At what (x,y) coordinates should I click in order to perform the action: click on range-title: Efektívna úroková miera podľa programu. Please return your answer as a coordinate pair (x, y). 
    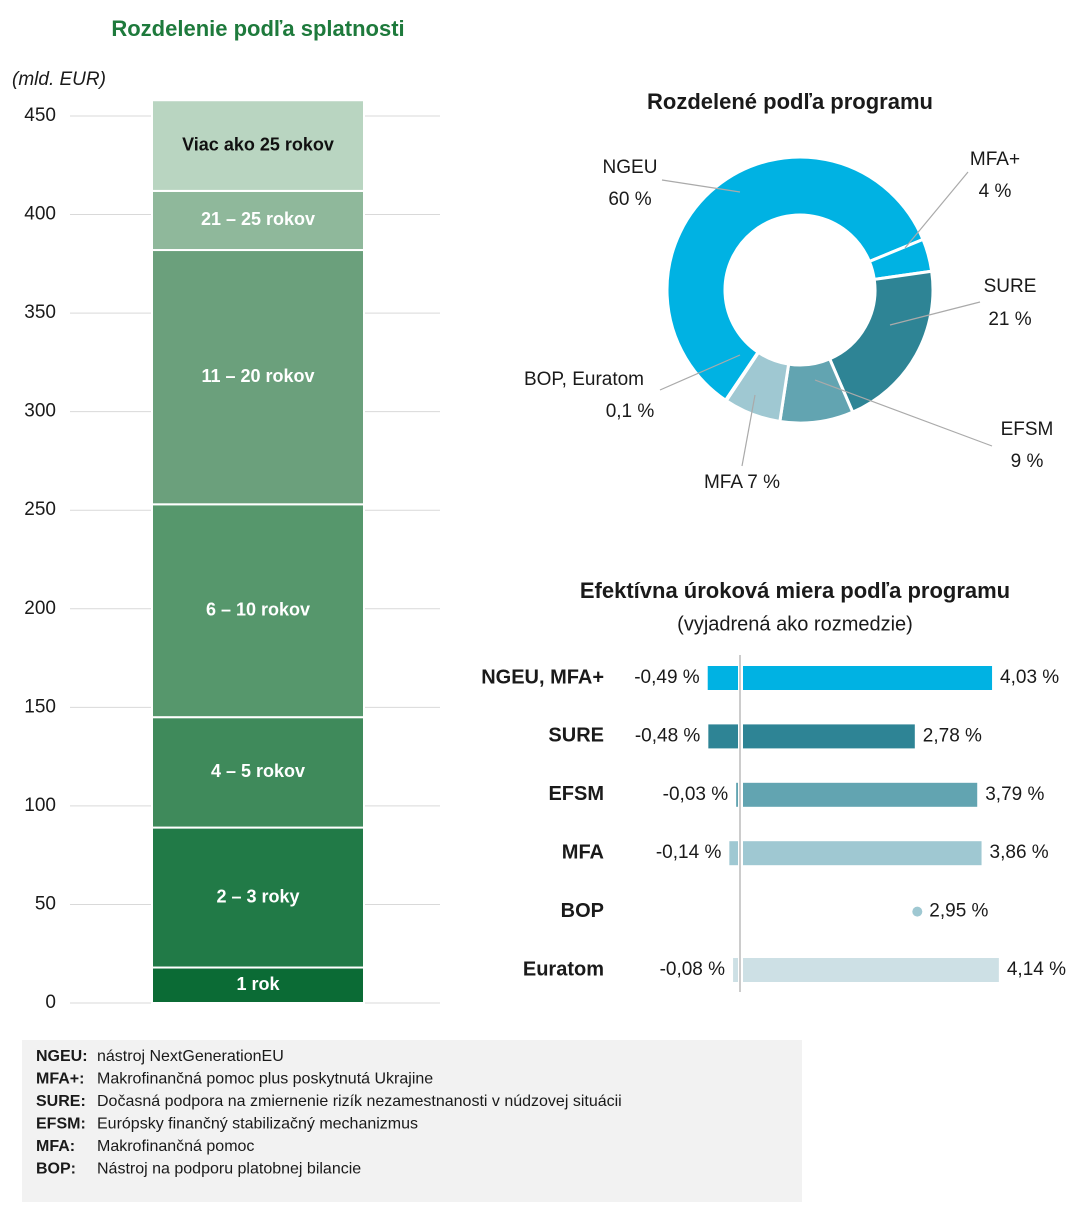
    Looking at the image, I should click on (795, 590).